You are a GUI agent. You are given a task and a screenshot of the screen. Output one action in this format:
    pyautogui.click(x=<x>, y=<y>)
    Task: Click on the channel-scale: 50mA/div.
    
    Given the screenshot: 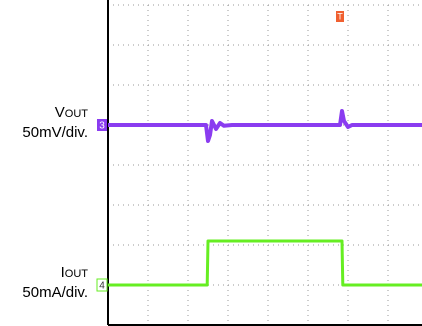 What is the action you would take?
    pyautogui.click(x=55, y=292)
    